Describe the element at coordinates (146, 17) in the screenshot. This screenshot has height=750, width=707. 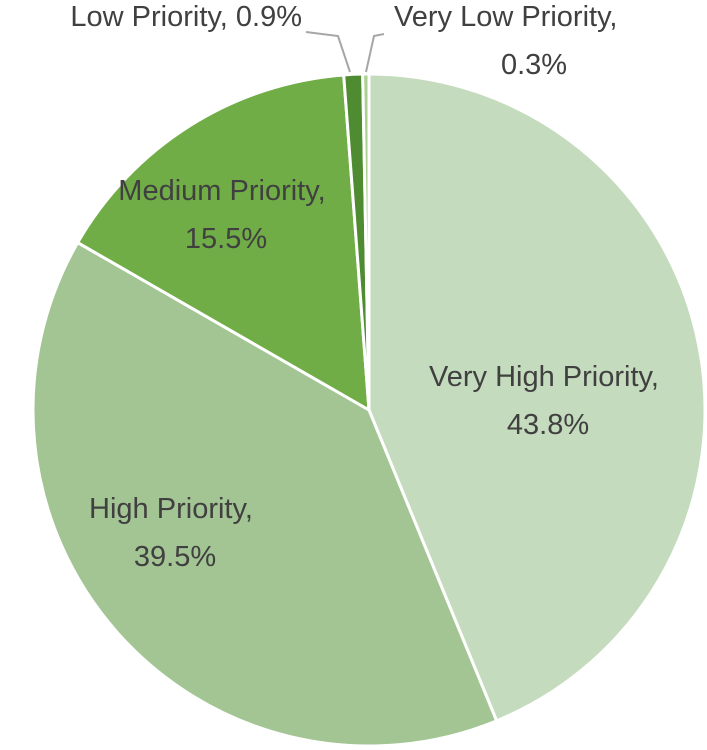
I see `label-category: Low Priority` at that location.